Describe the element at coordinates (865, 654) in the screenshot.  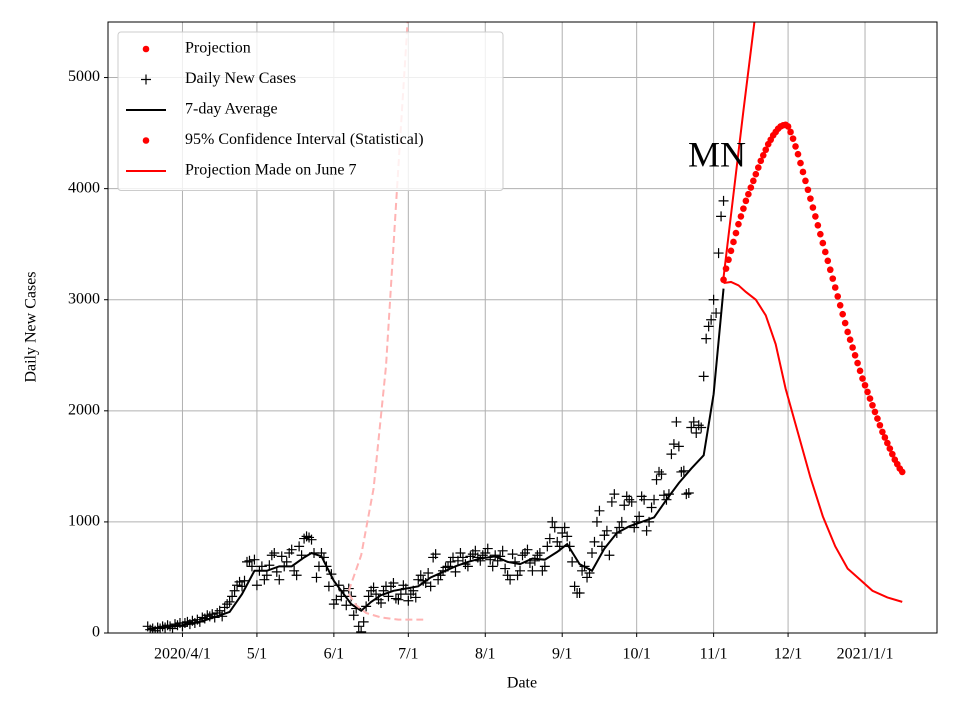
I see `x-tick-label: 2021/1/1` at that location.